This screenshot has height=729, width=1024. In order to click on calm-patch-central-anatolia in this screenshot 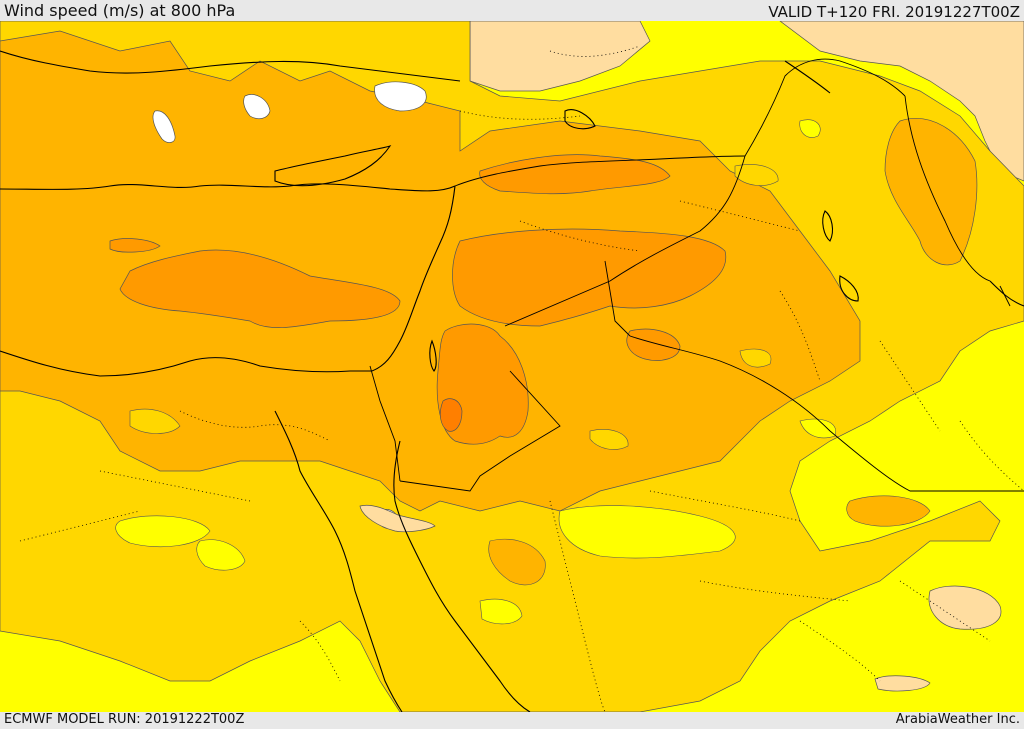, I will do `click(400, 96)`.